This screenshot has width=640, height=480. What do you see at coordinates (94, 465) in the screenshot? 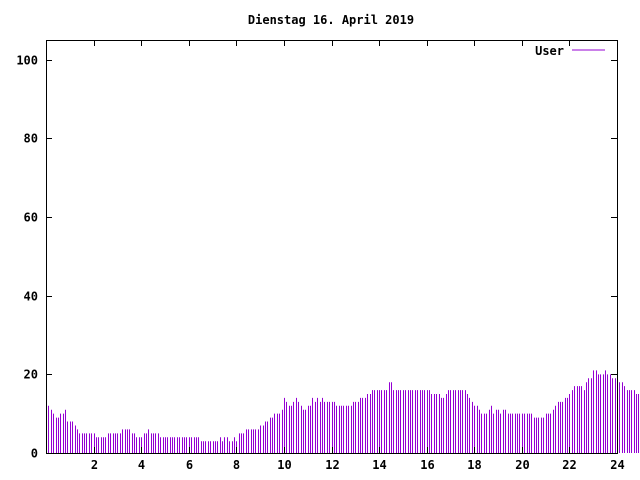
I see `x-tick-label: 2` at bounding box center [94, 465].